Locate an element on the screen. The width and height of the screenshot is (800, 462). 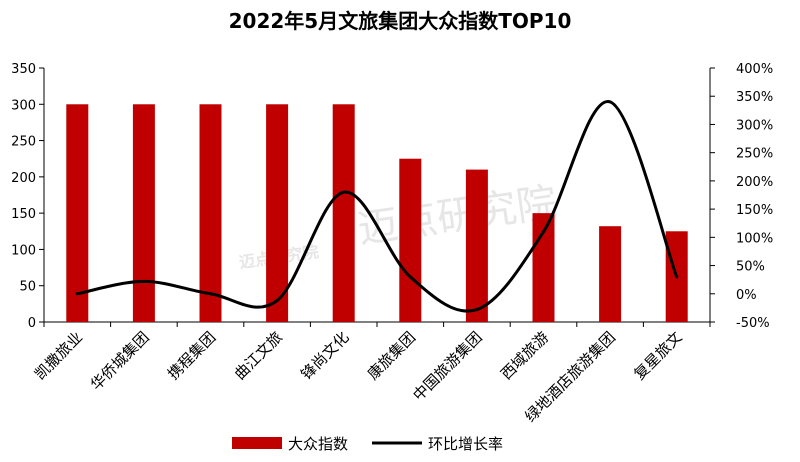
y-right-tick-label: -50% is located at coordinates (753, 323).